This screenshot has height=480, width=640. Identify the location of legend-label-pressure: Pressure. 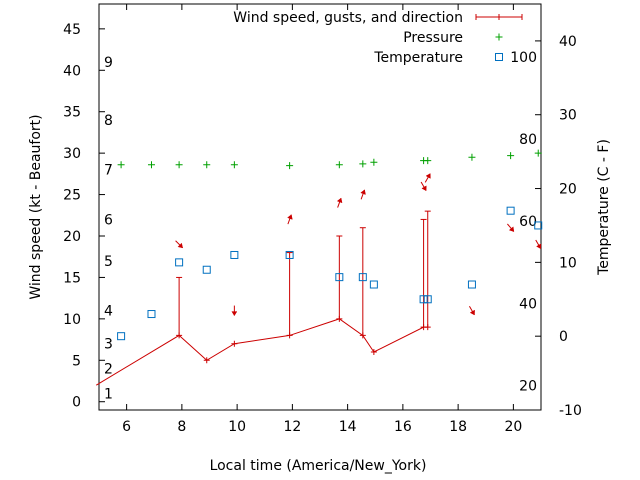
(433, 38).